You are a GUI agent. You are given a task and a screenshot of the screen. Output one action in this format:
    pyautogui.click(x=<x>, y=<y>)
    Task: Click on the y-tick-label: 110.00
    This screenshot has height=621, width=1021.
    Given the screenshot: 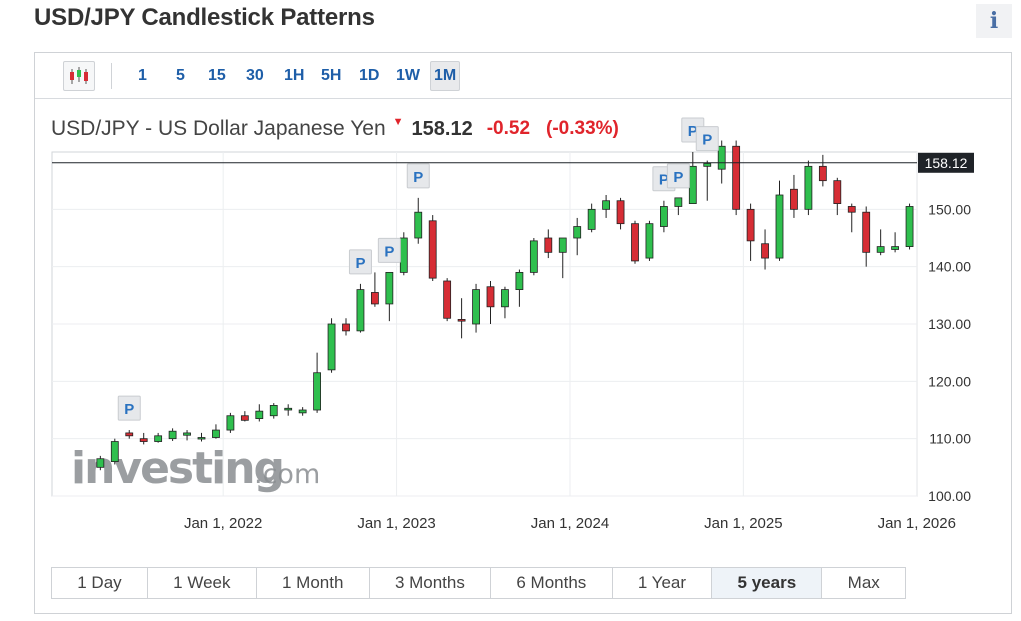 What is the action you would take?
    pyautogui.click(x=950, y=439)
    